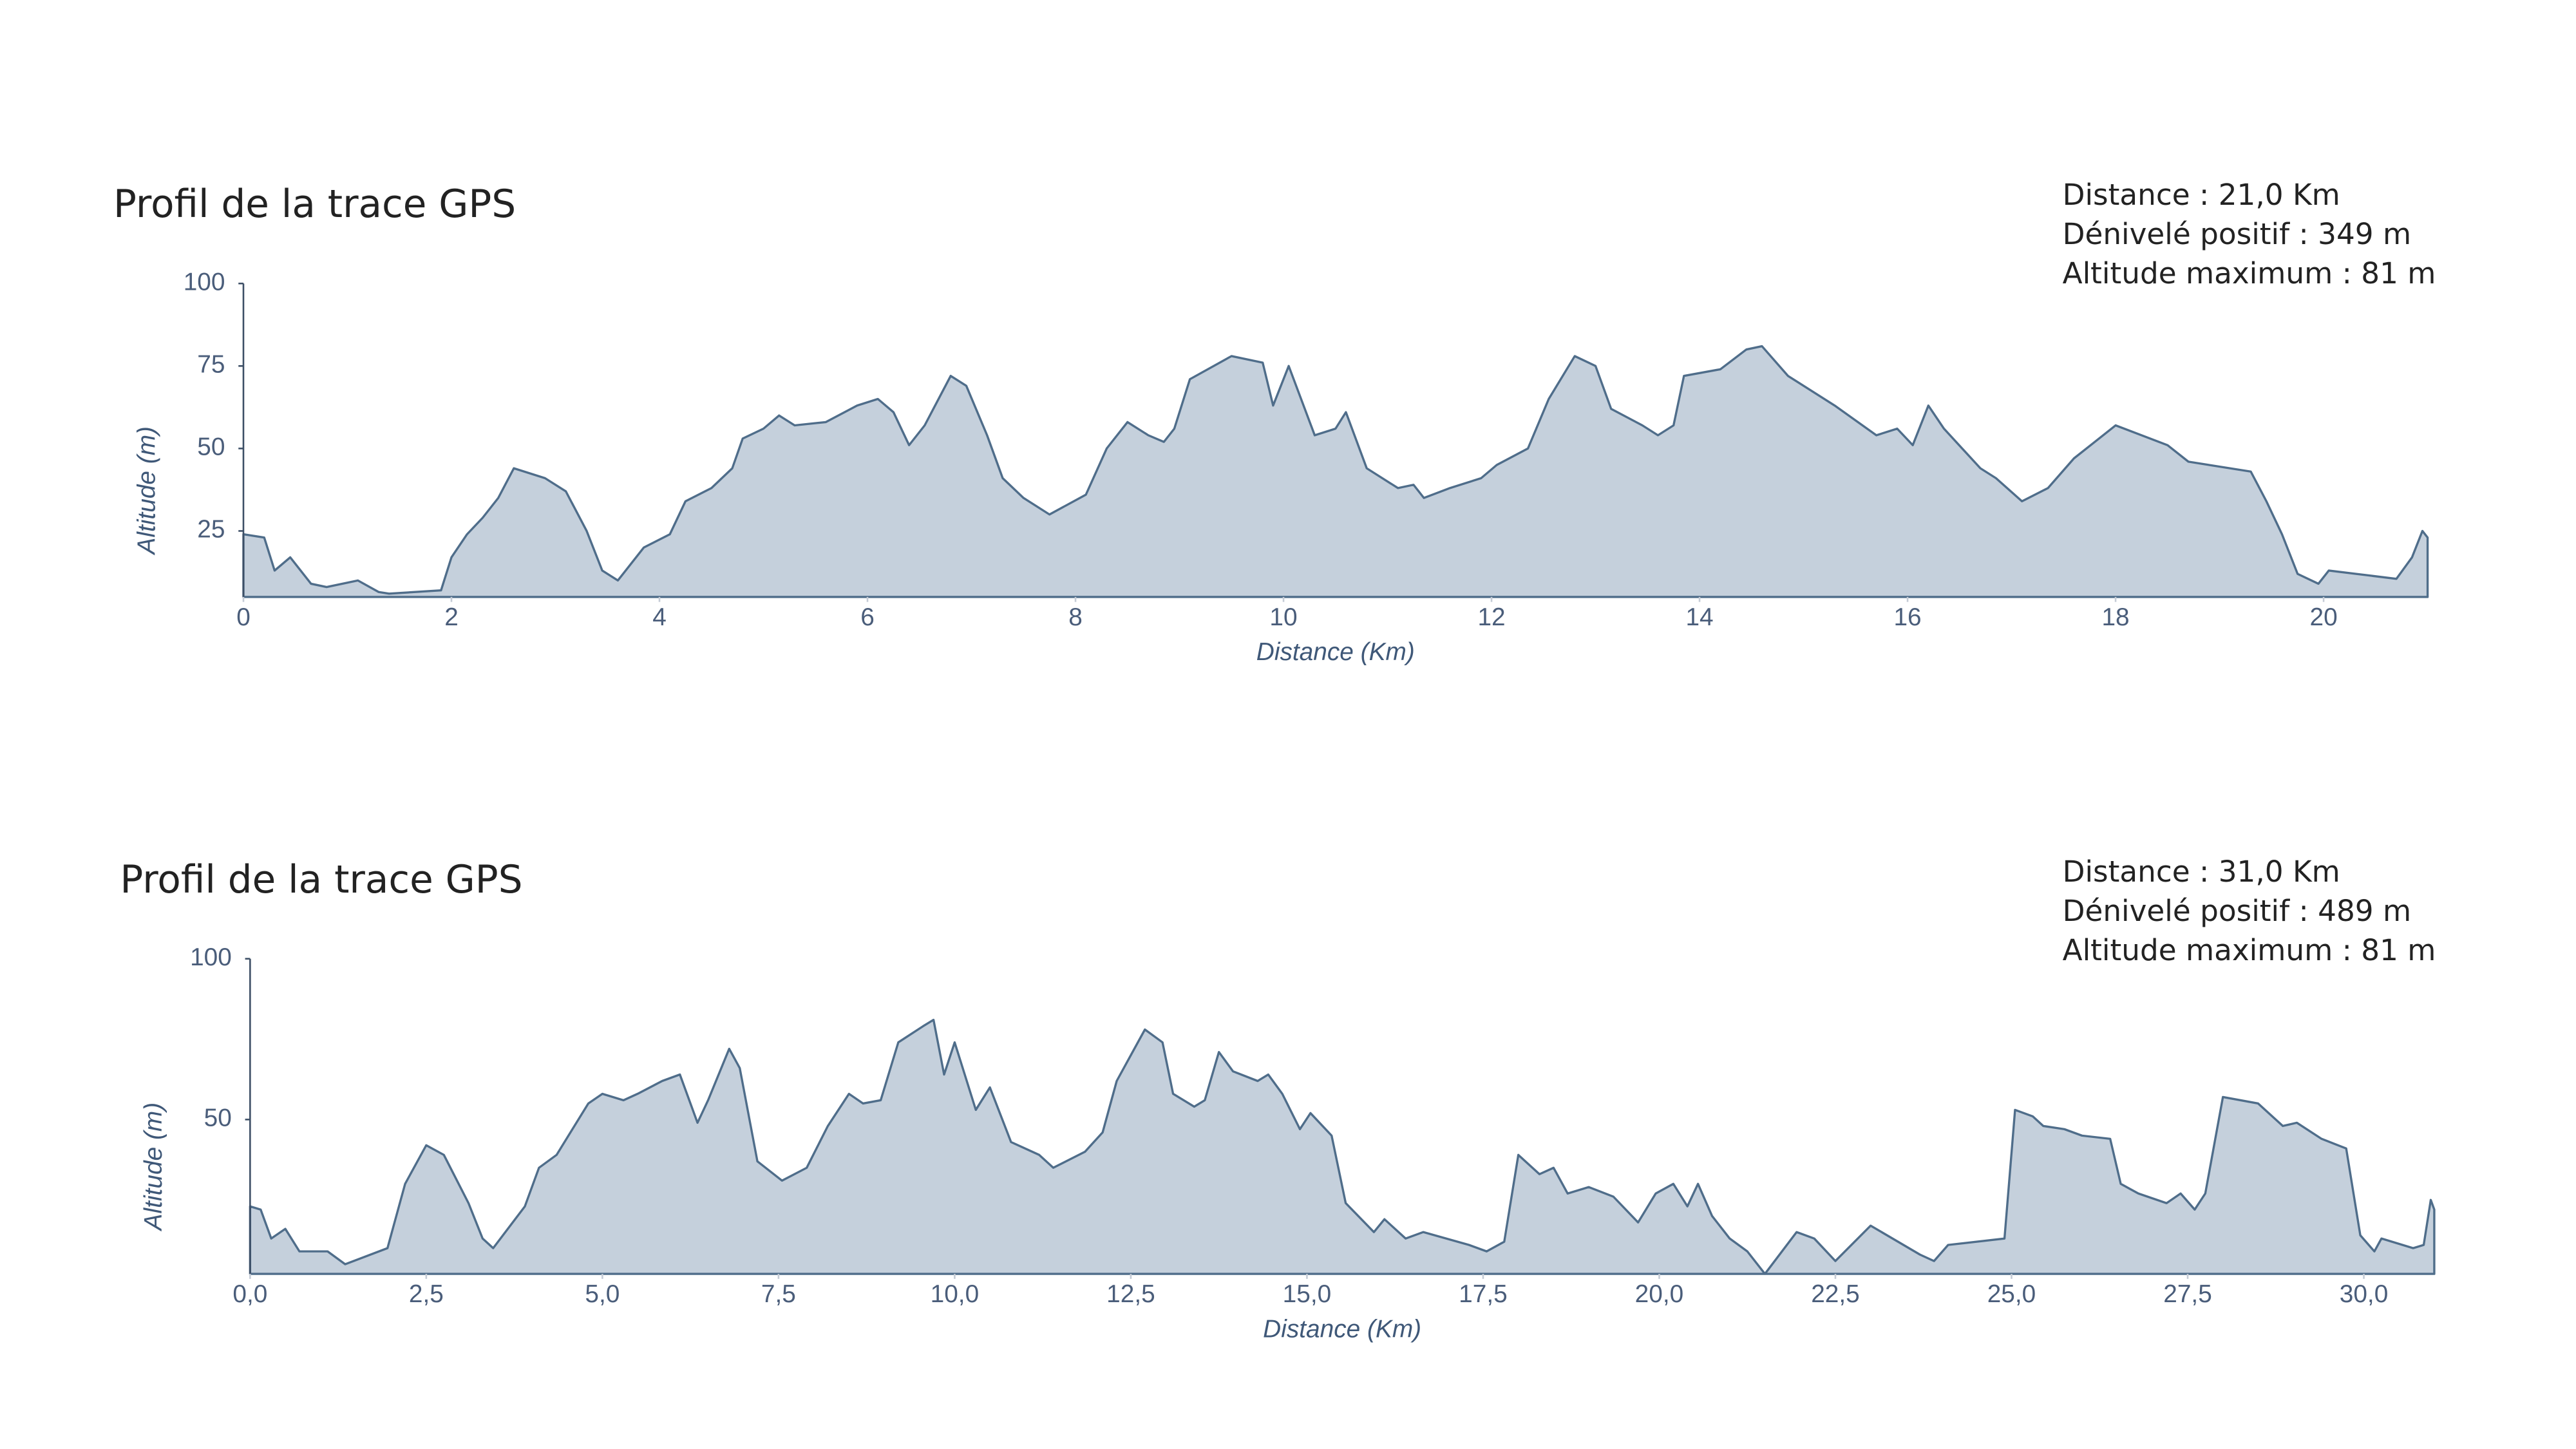 This screenshot has width=2576, height=1449. I want to click on x-tick-label: 10, so click(1283, 617).